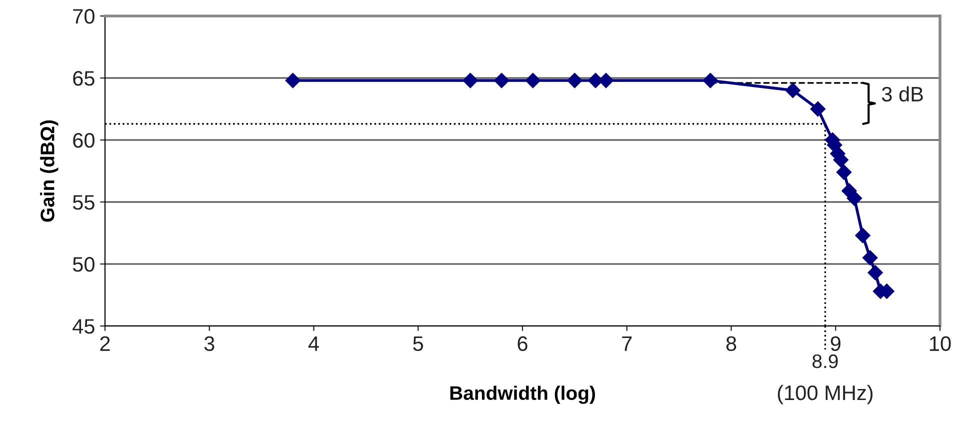  Describe the element at coordinates (83, 16) in the screenshot. I see `y-tick-label: 70` at that location.